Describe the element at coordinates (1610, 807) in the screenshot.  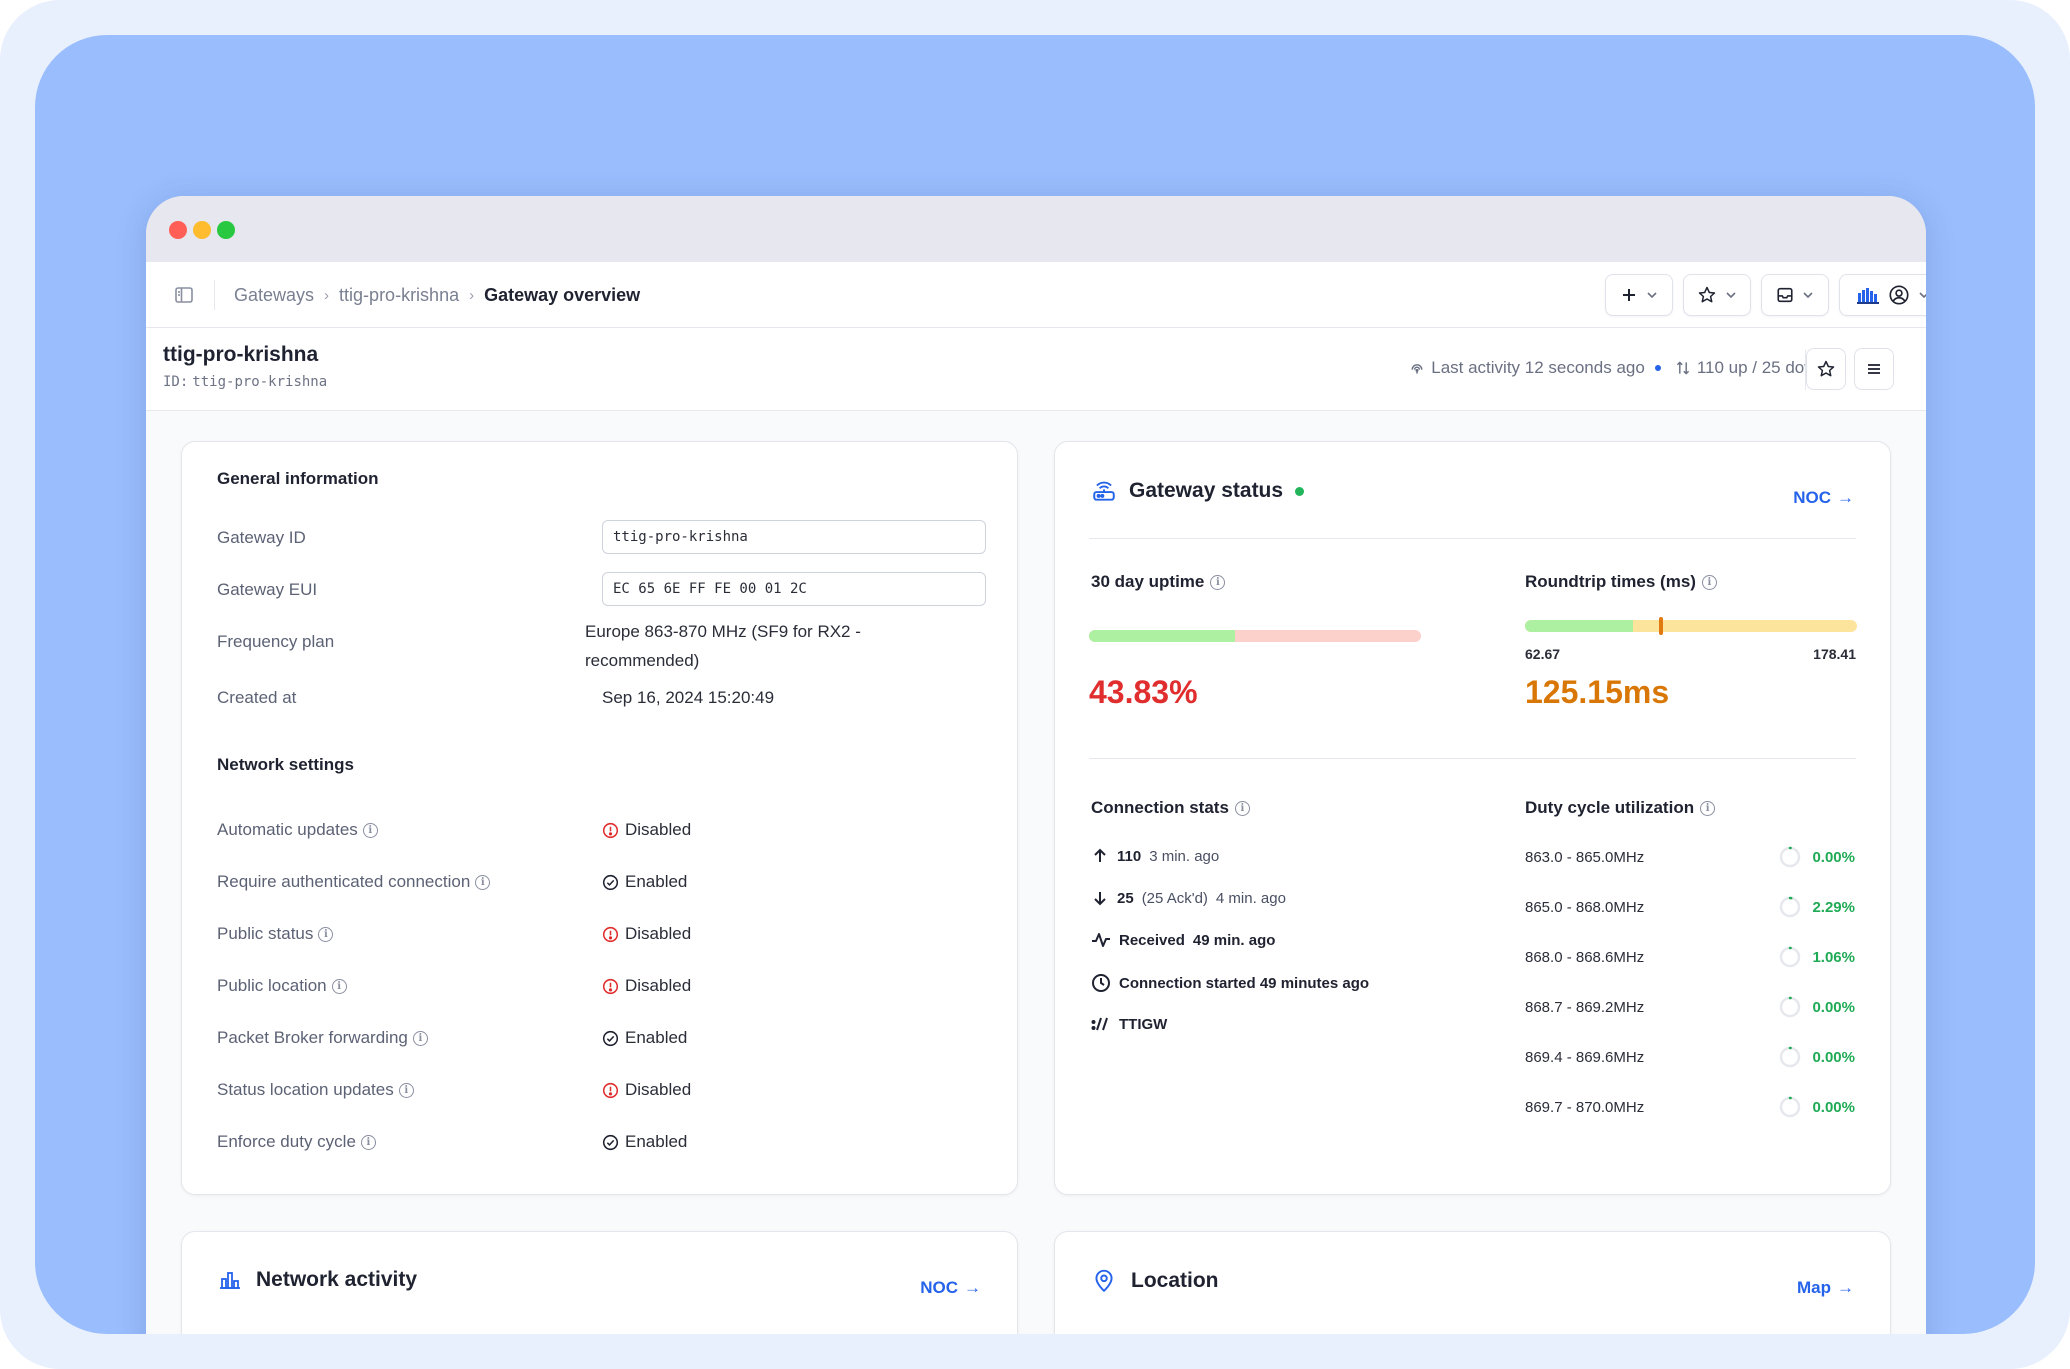
I see `duty-cycle-text: Duty cycle utilization` at that location.